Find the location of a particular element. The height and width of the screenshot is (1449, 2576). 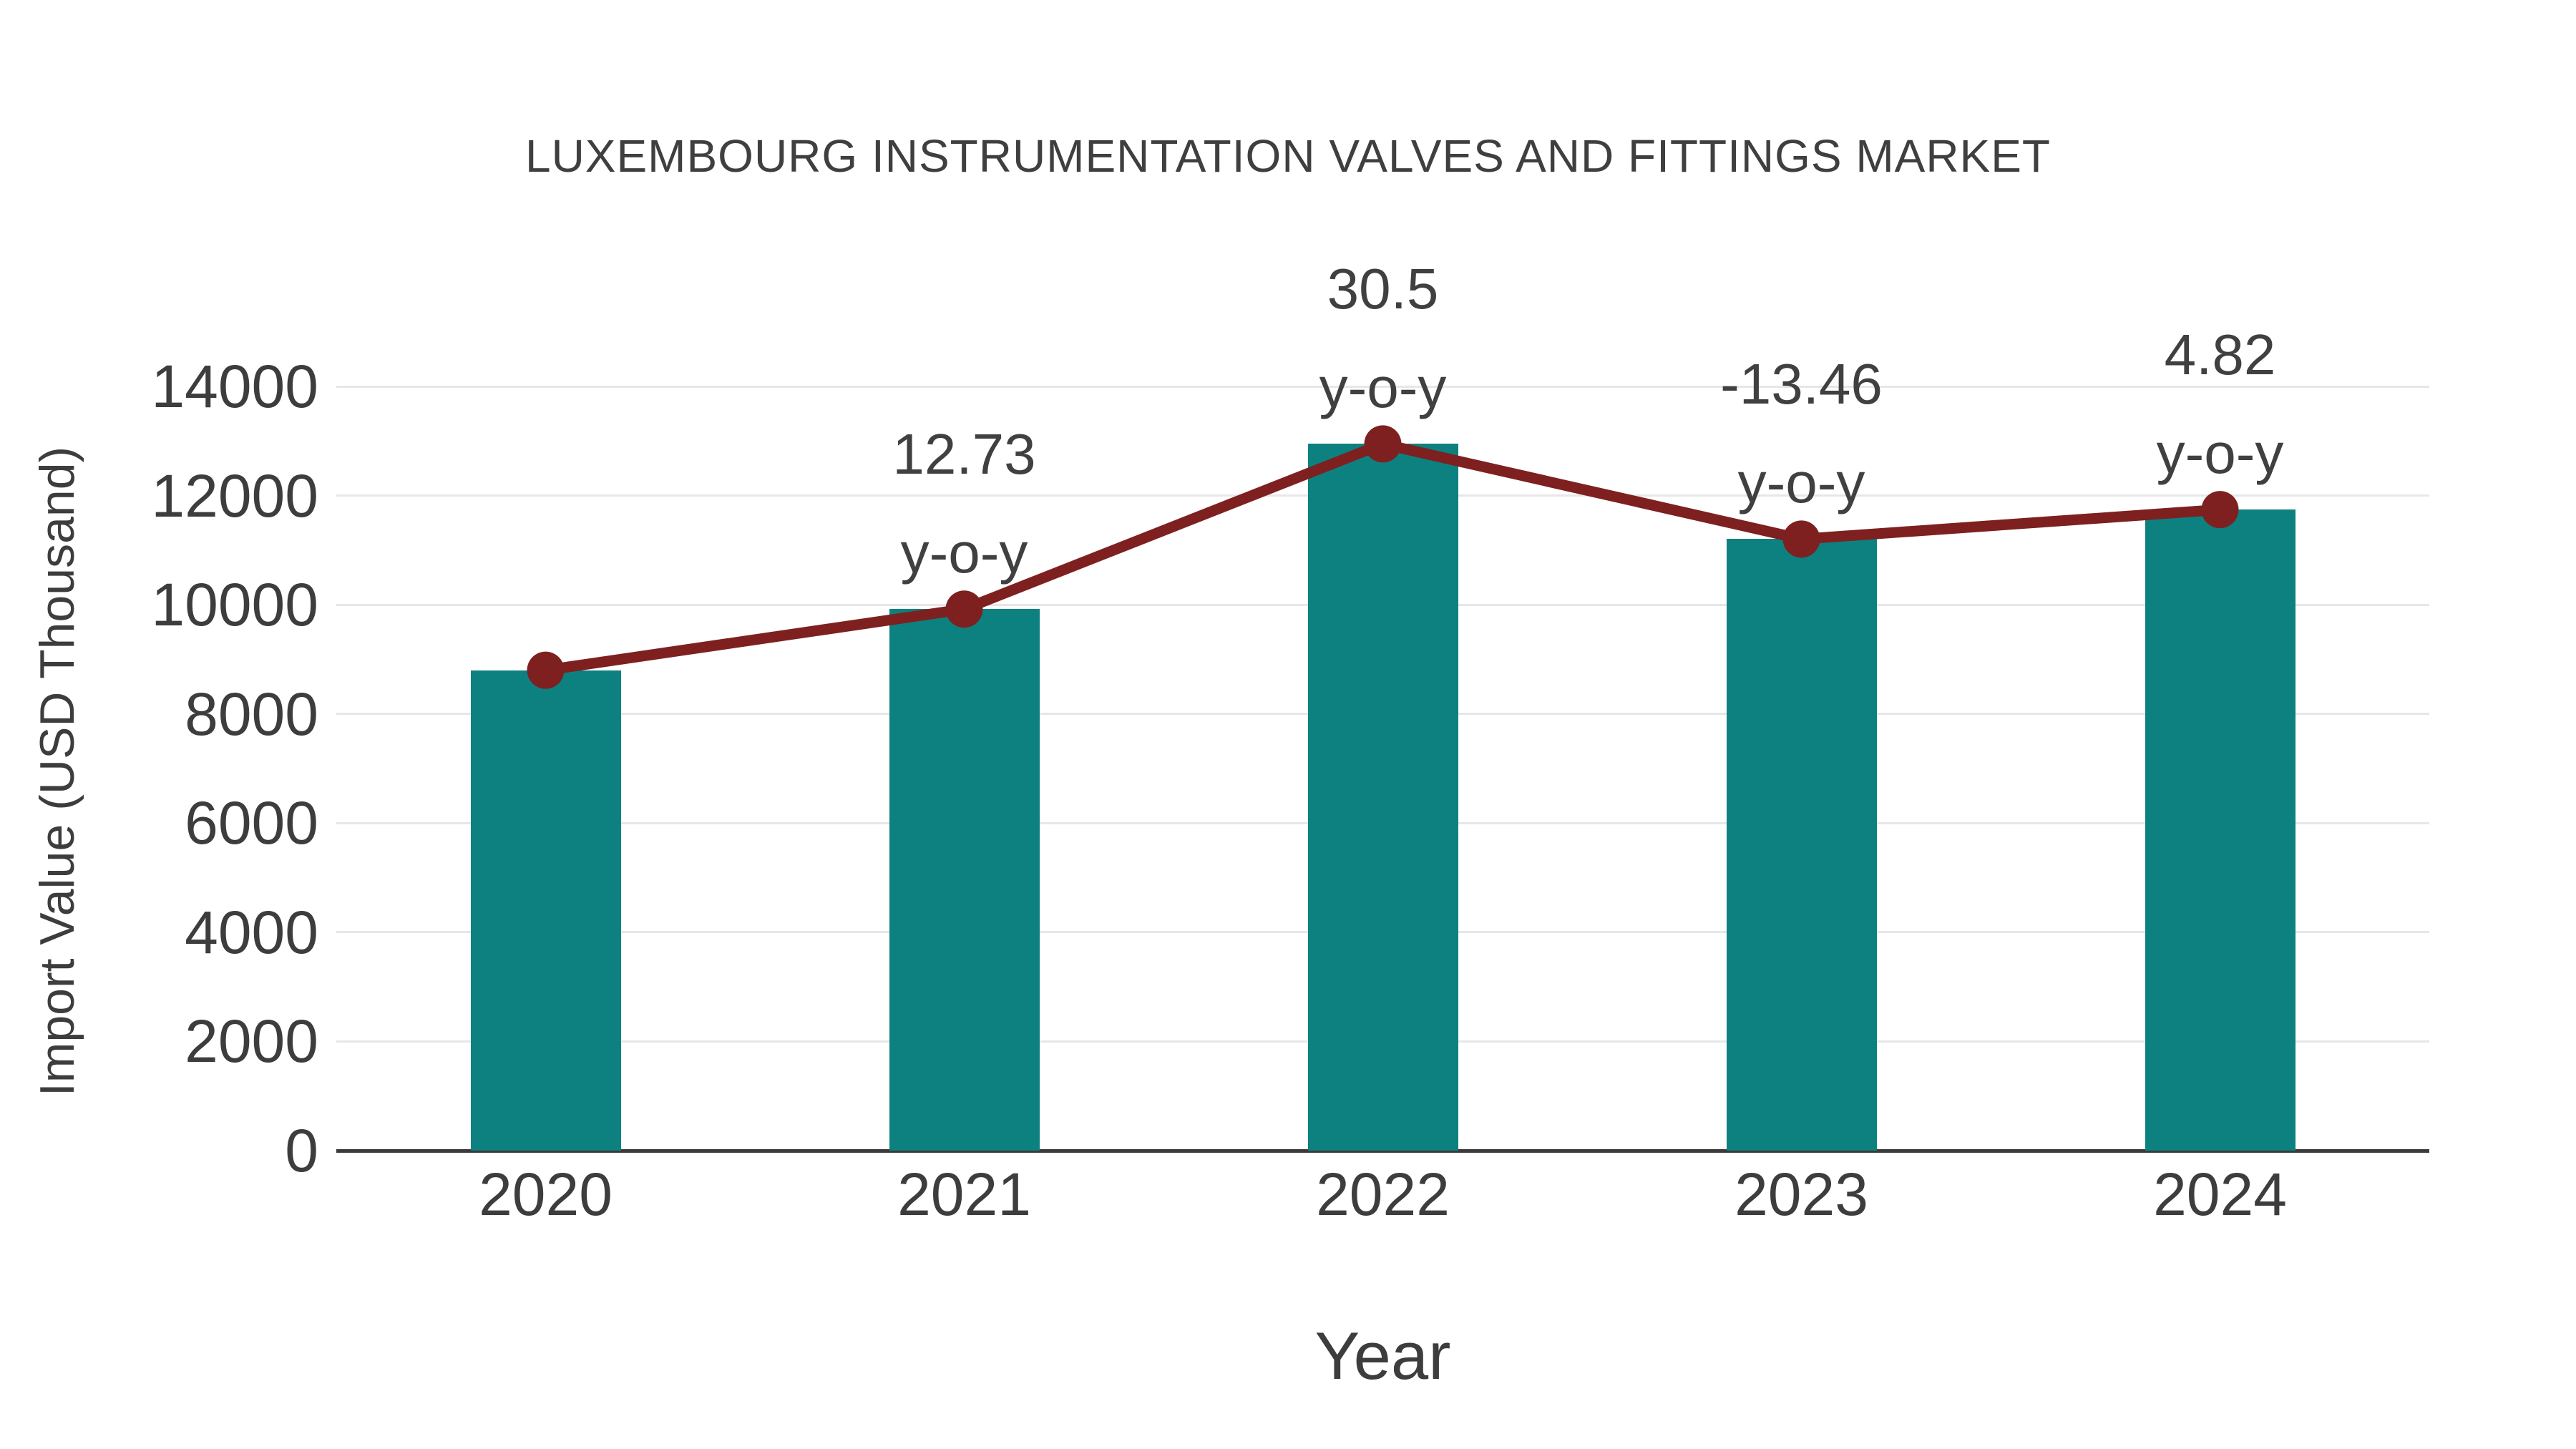

trend-line is located at coordinates (1383, 557).